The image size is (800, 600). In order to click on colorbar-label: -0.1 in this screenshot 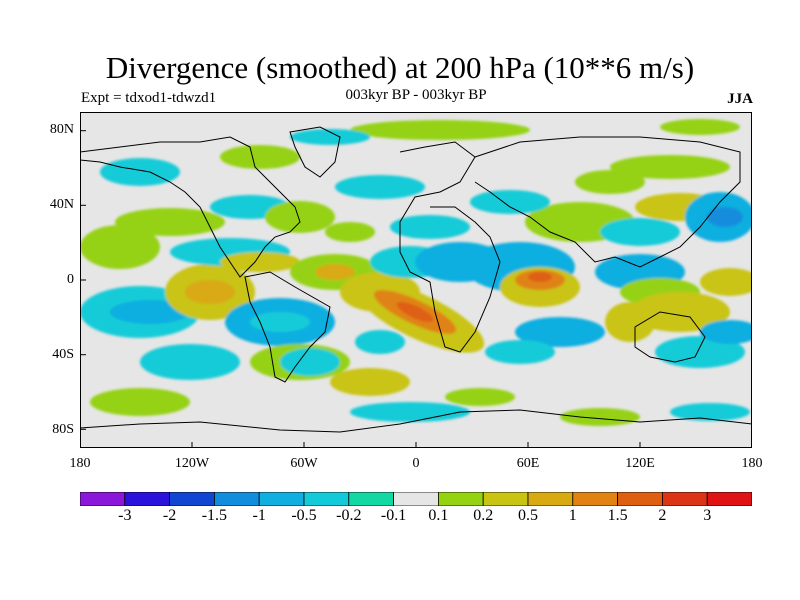, I will do `click(393, 515)`.